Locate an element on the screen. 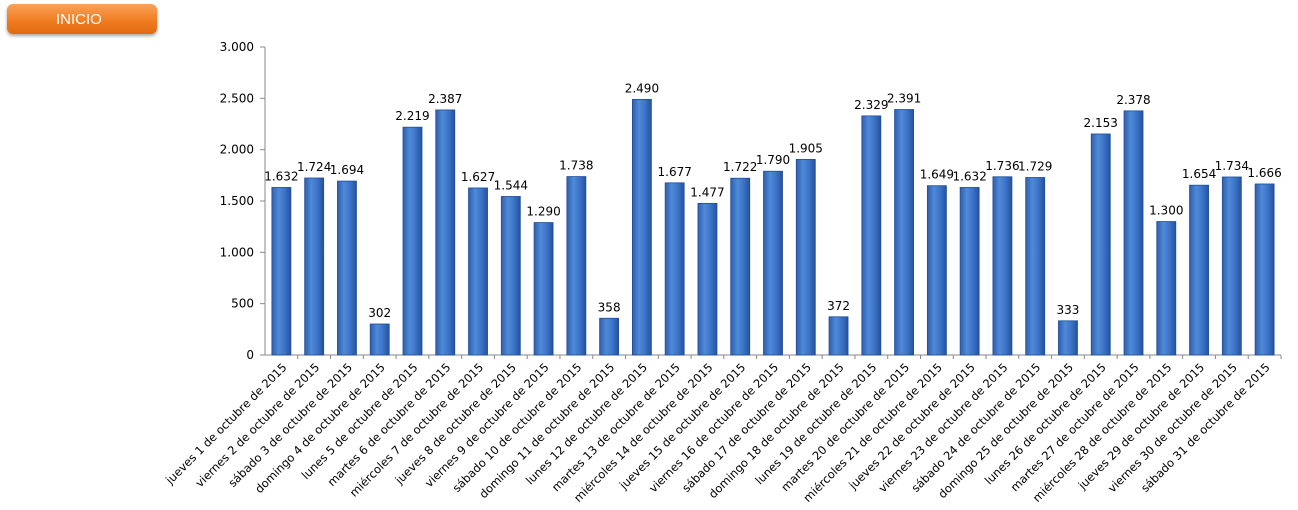 This screenshot has height=510, width=1298. y-tick-label: 1.000 is located at coordinates (237, 252).